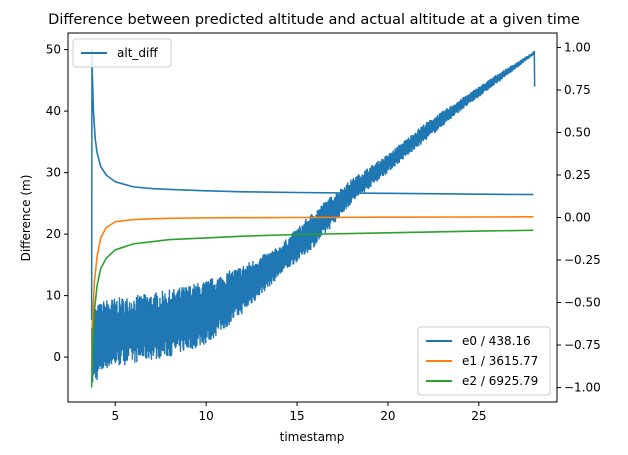 This screenshot has height=455, width=628. I want to click on y-tick-label: 40, so click(53, 111).